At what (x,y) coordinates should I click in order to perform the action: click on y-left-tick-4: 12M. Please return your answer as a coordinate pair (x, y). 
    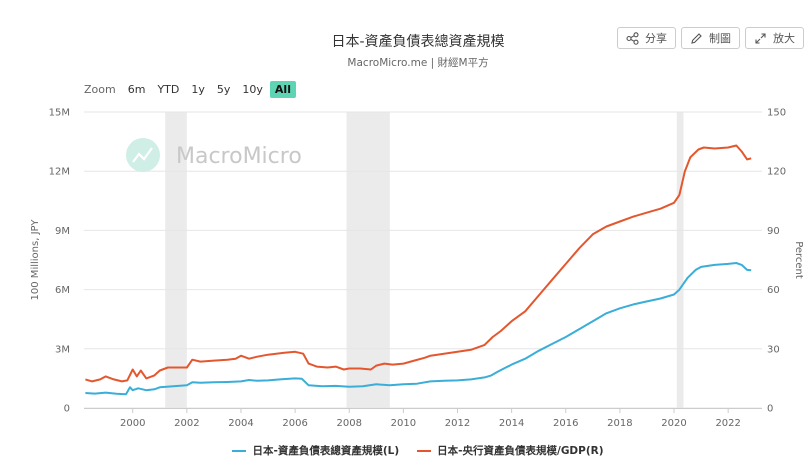
    Looking at the image, I should click on (59, 172).